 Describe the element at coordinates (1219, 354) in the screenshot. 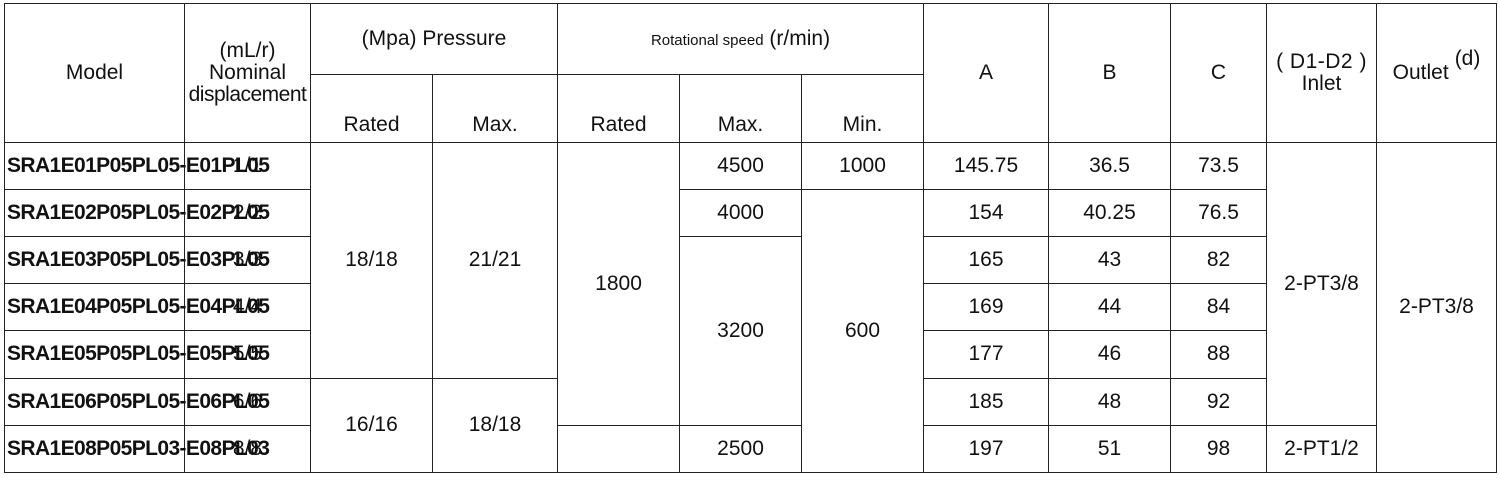

I see `c-cell: 88` at that location.